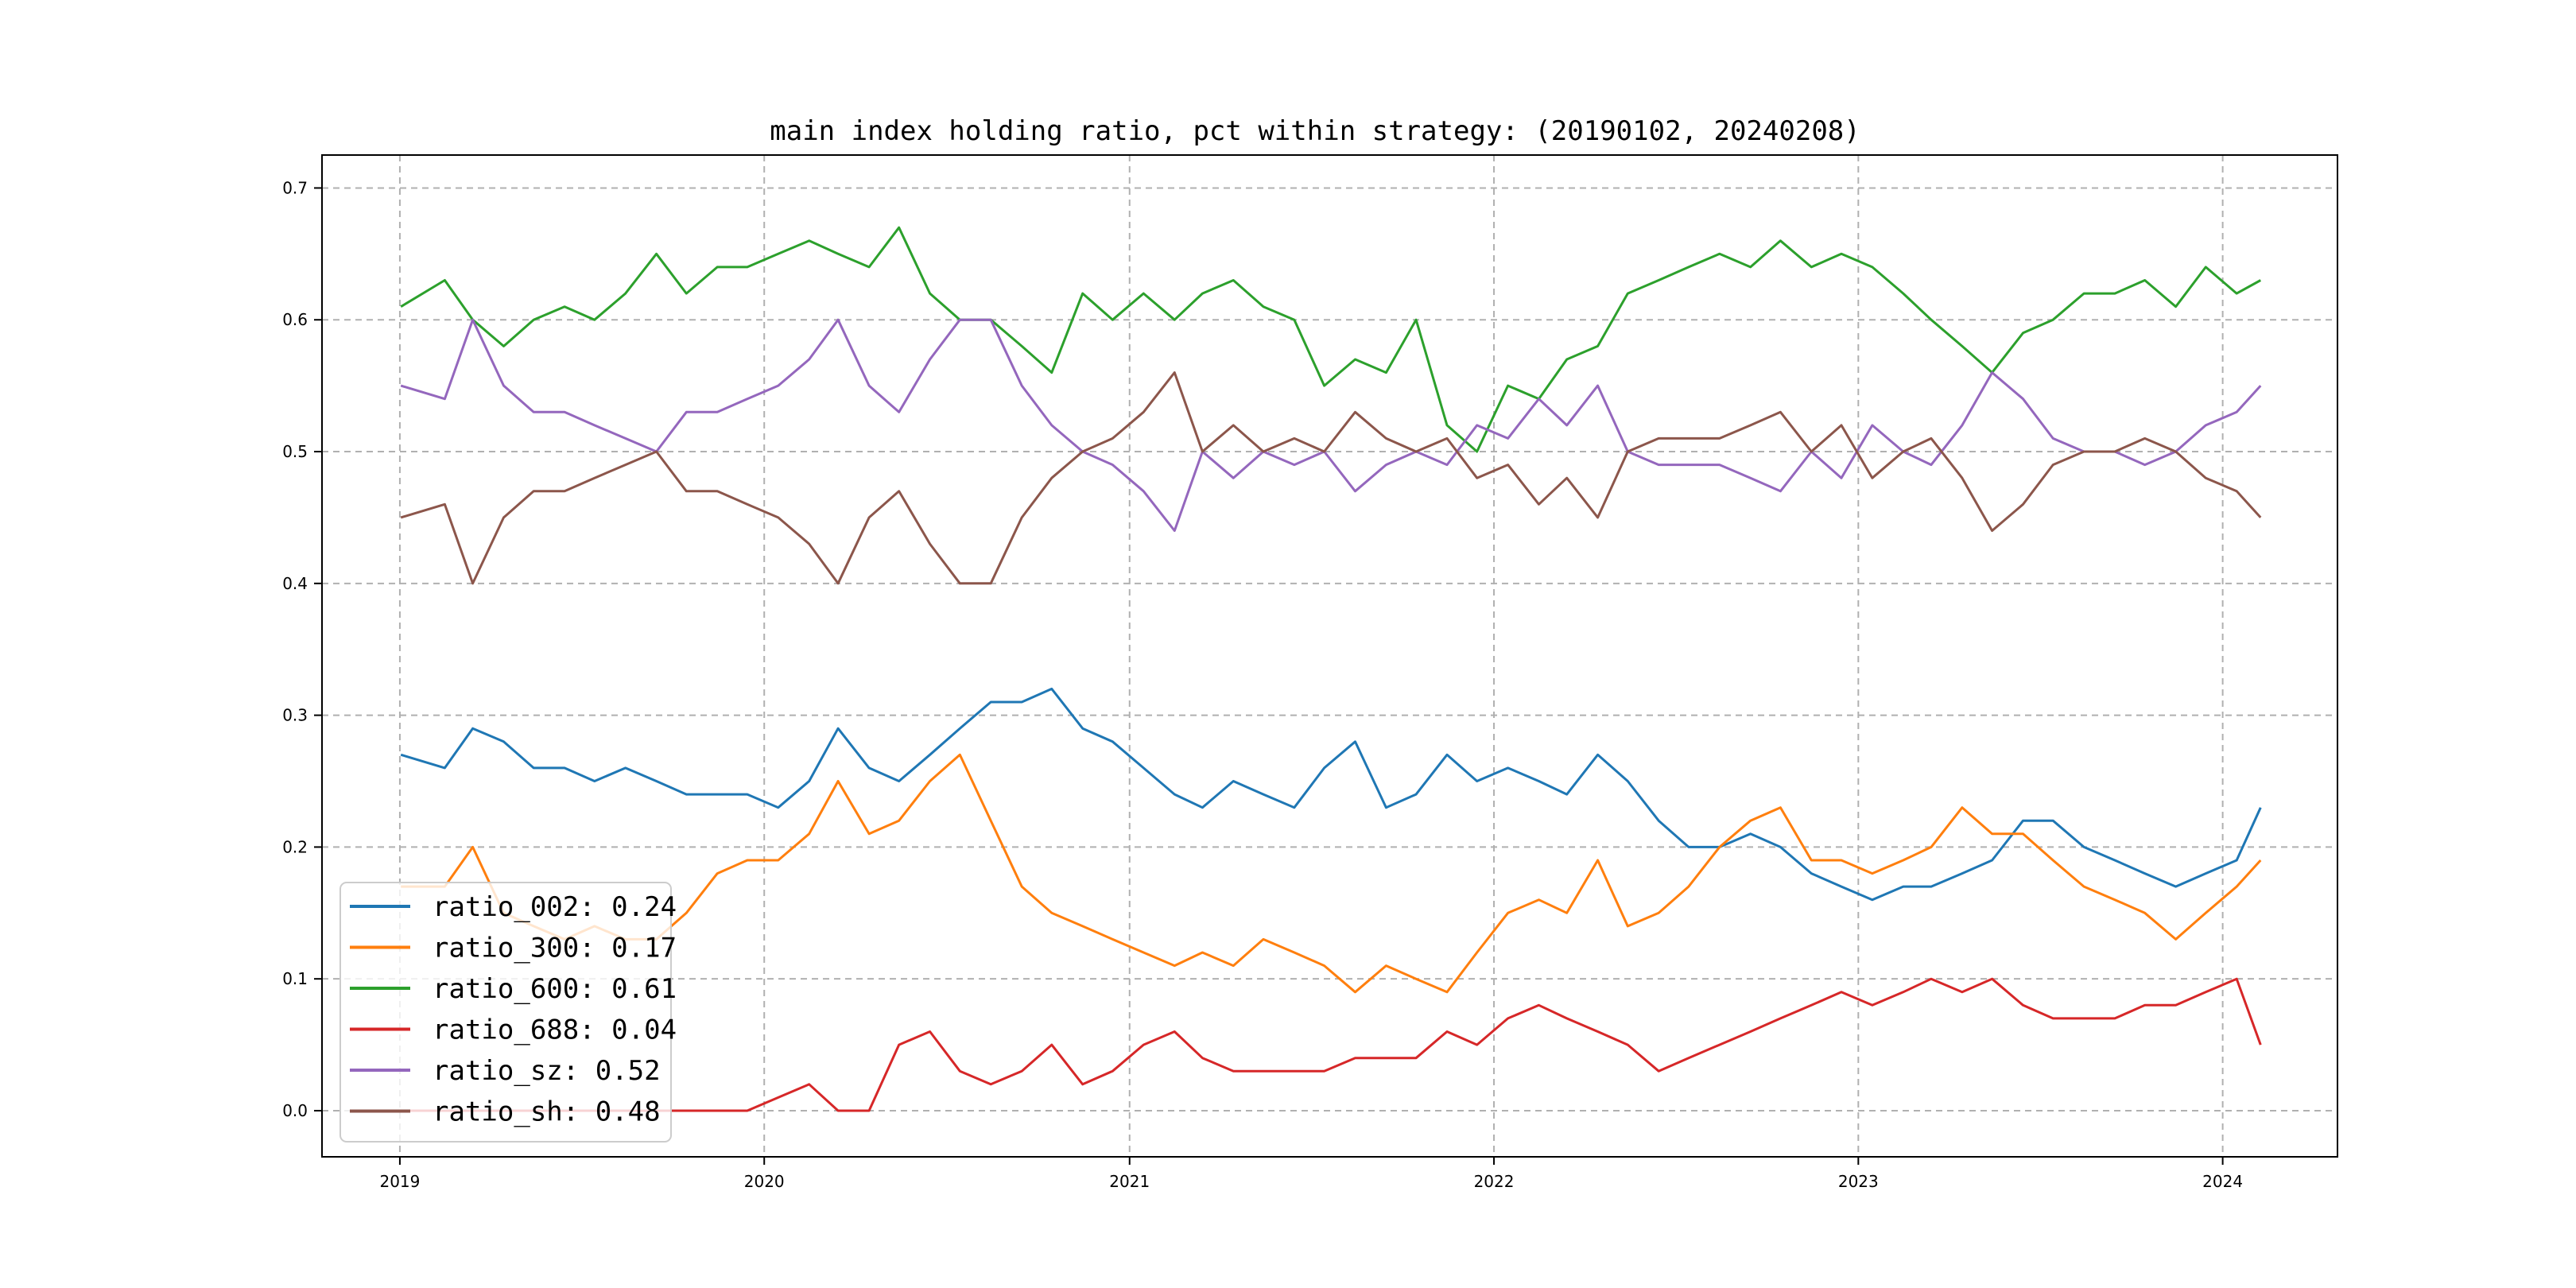 The width and height of the screenshot is (2576, 1288). Describe the element at coordinates (1495, 1181) in the screenshot. I see `x-tick-label: 2022` at that location.